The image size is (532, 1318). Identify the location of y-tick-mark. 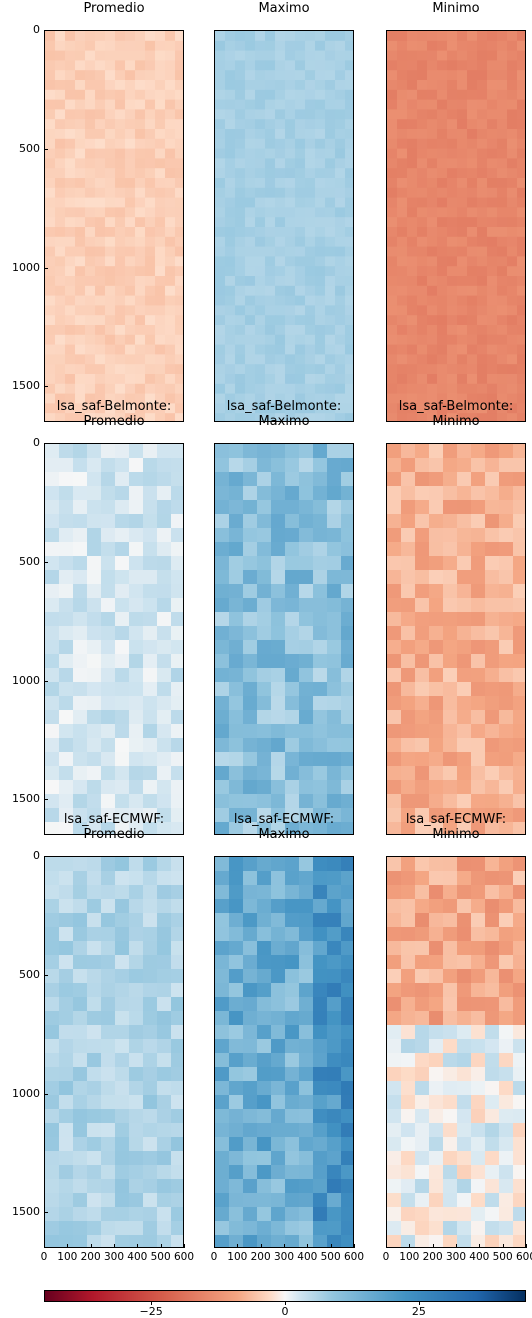
(46, 562).